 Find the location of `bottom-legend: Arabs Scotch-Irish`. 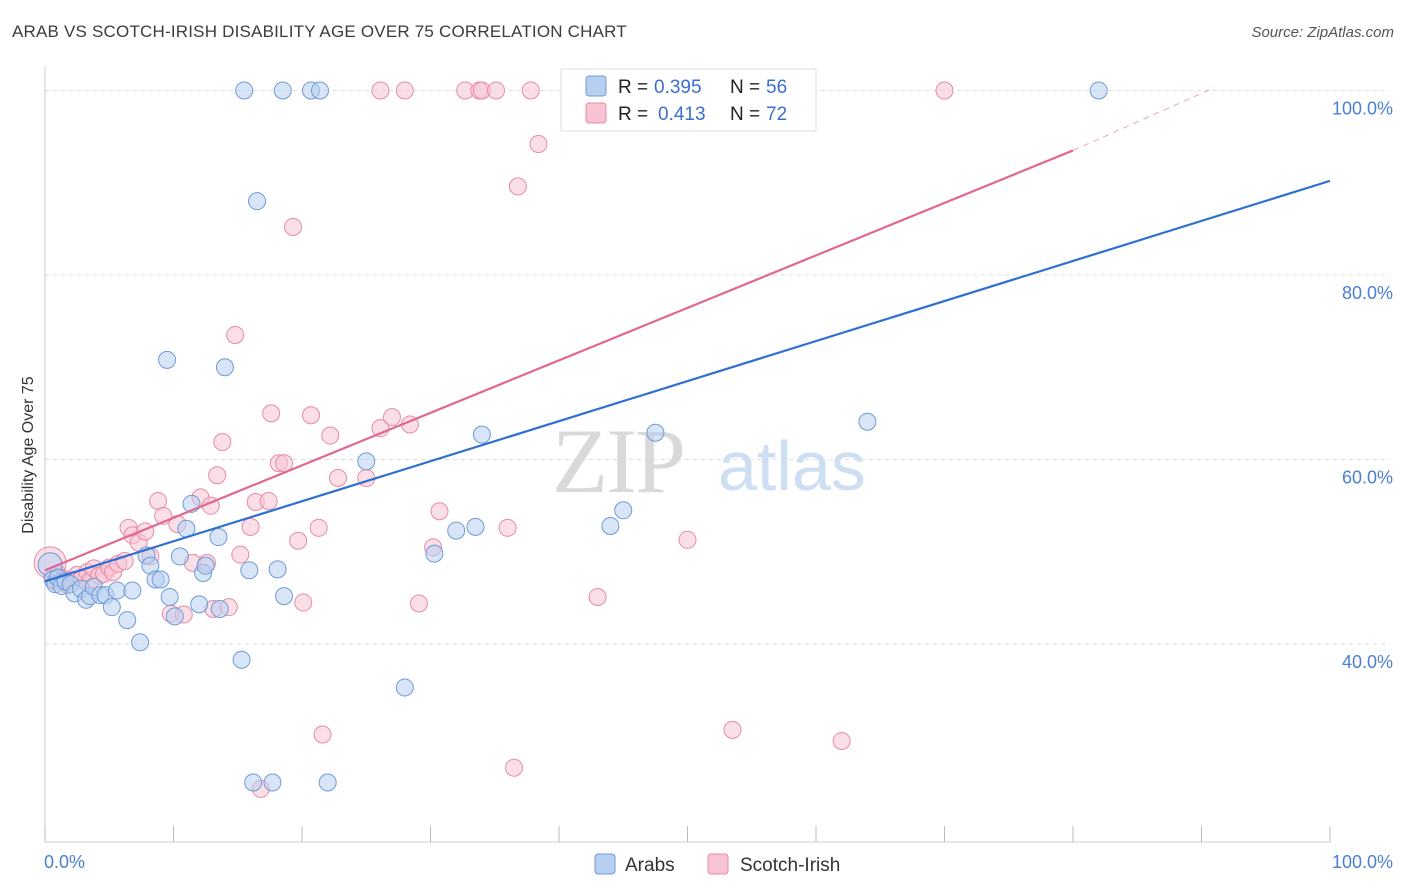

bottom-legend: Arabs Scotch-Irish is located at coordinates (717, 864).